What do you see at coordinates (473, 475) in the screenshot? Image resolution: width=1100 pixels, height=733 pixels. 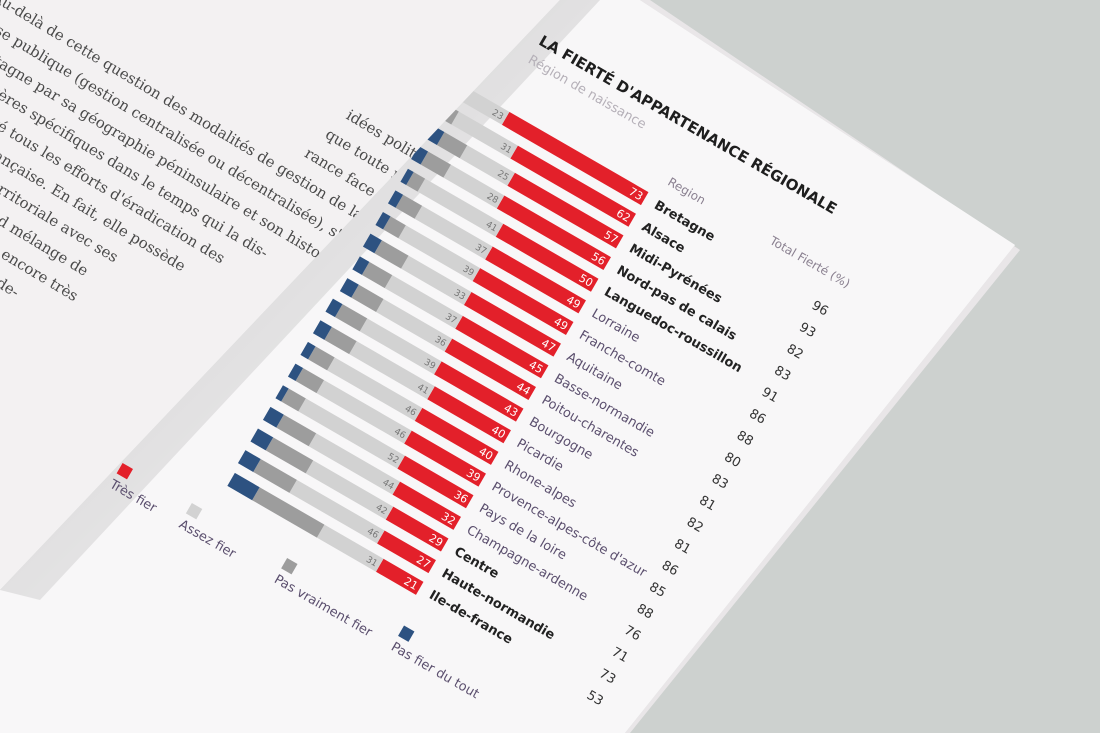 I see `value-label: 39` at bounding box center [473, 475].